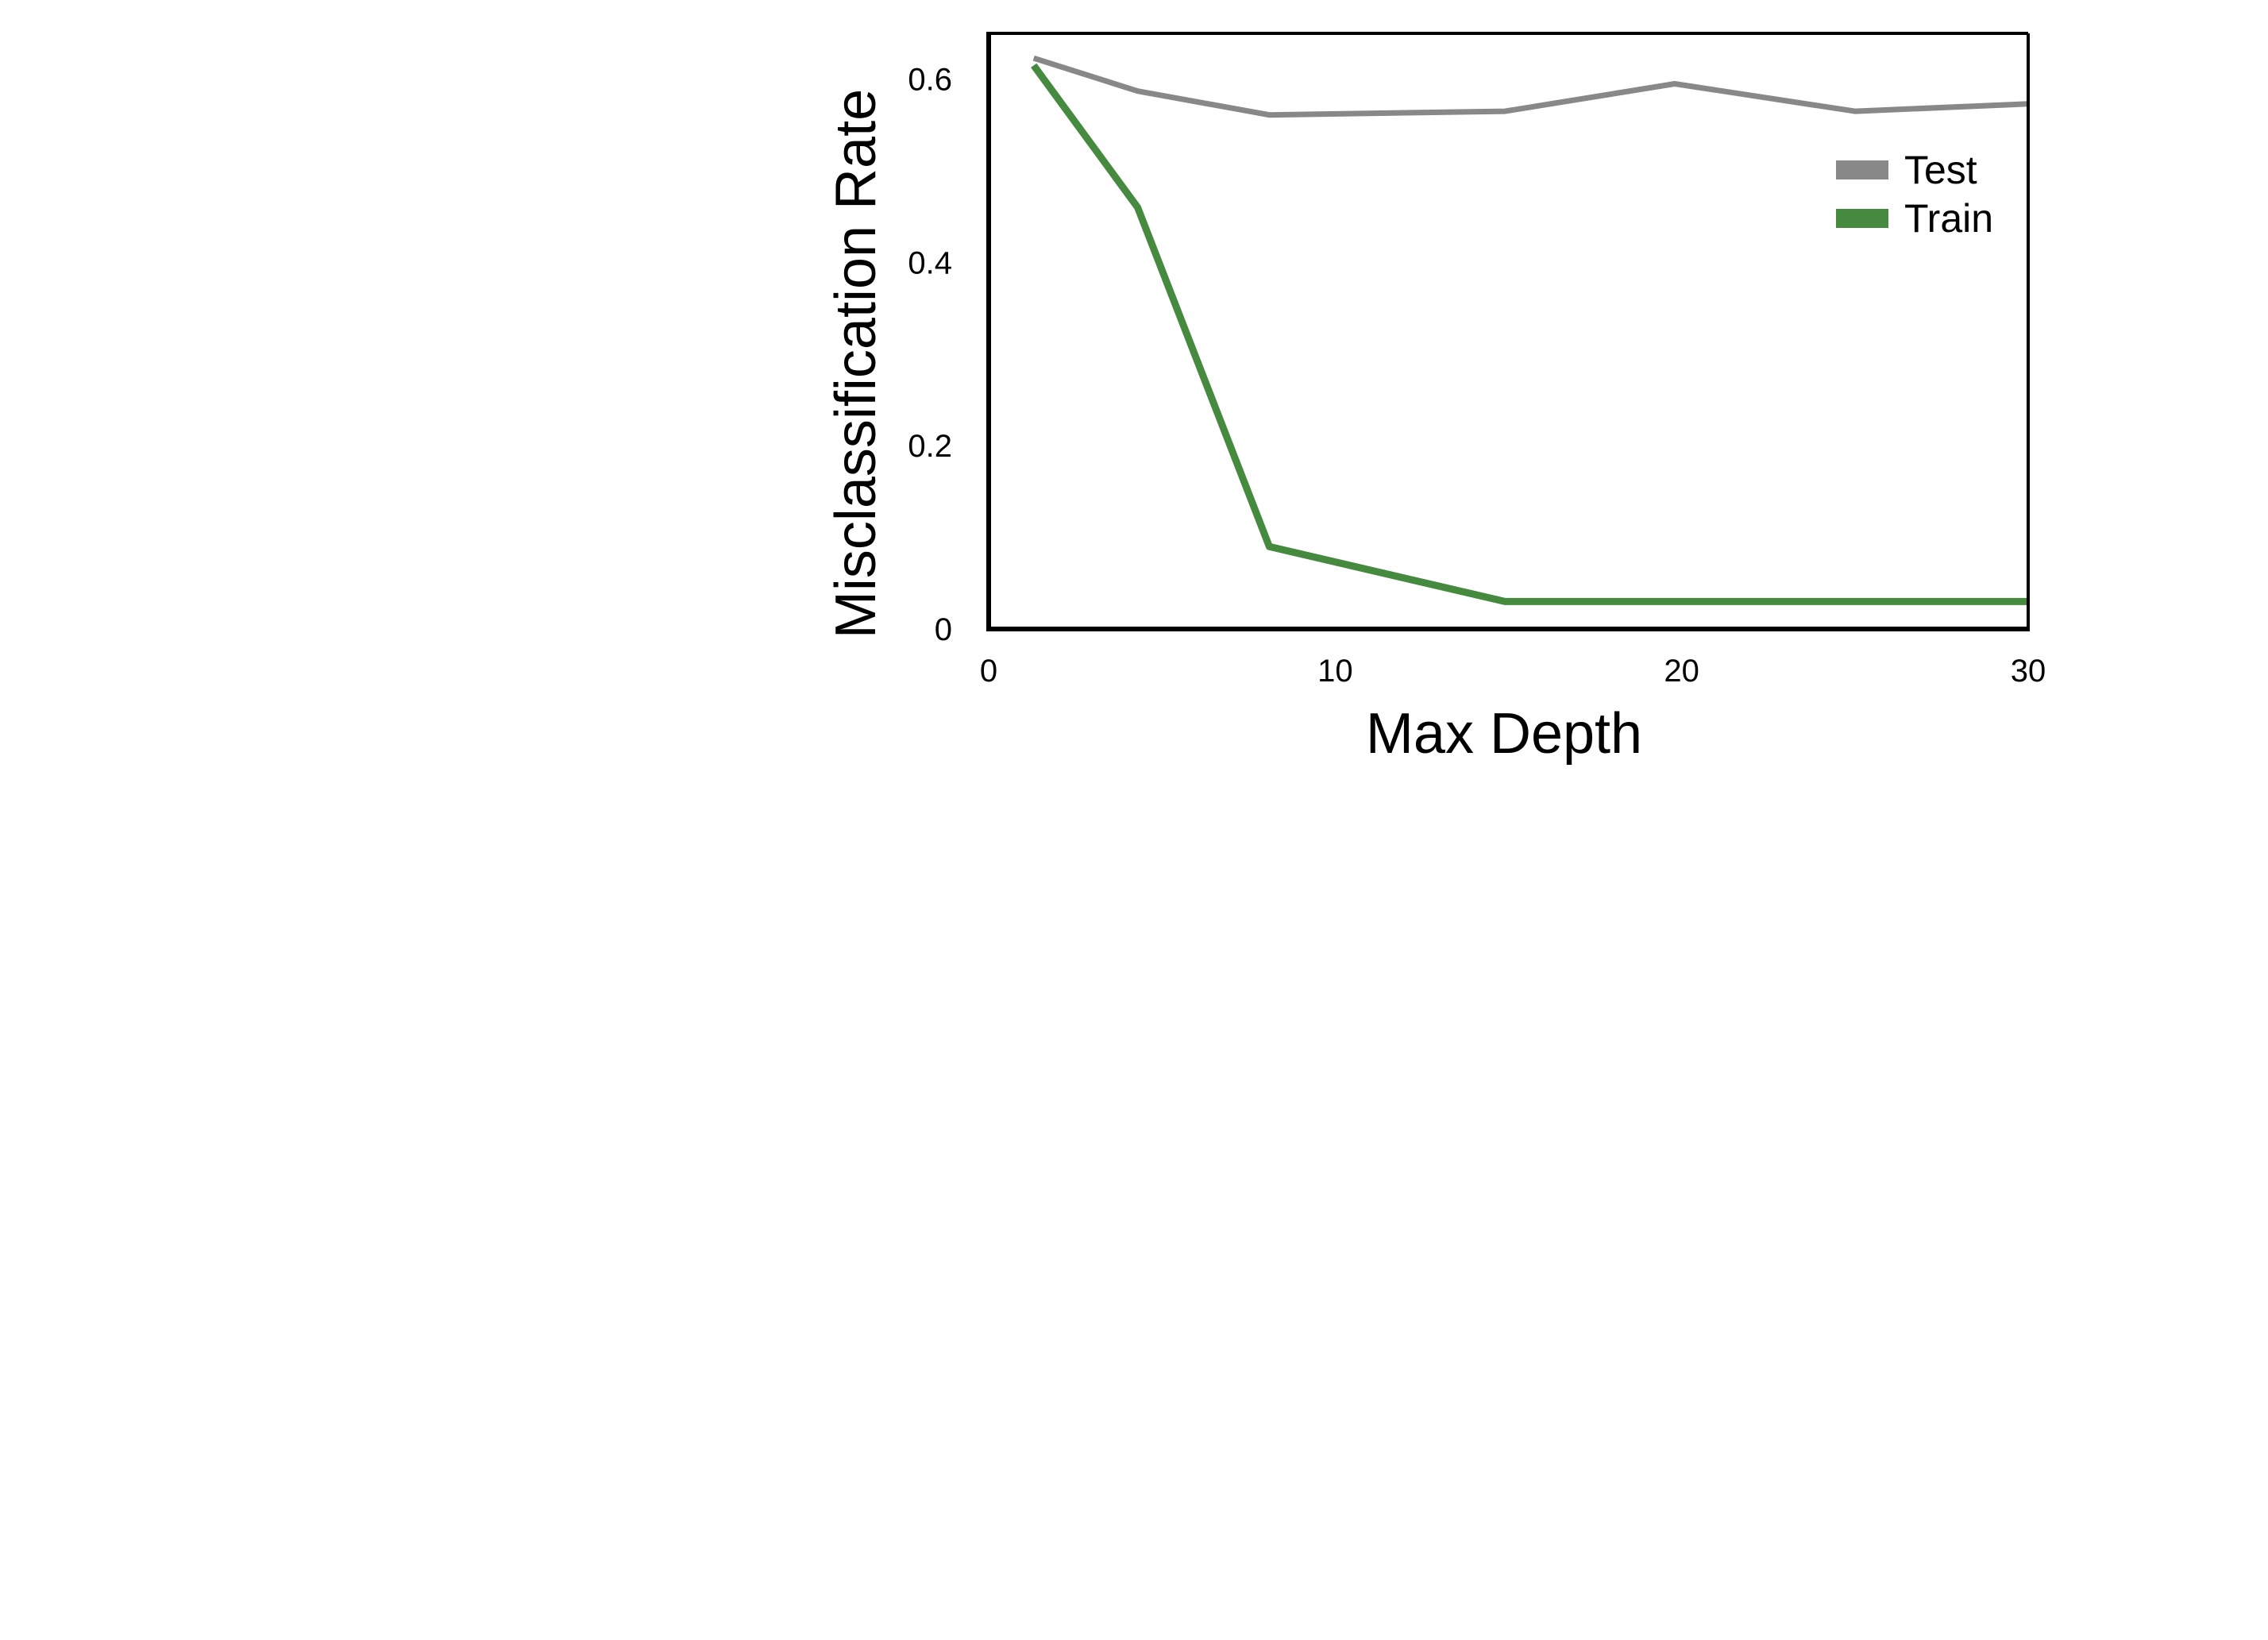  What do you see at coordinates (1681, 671) in the screenshot?
I see `x-tick-label: 20` at bounding box center [1681, 671].